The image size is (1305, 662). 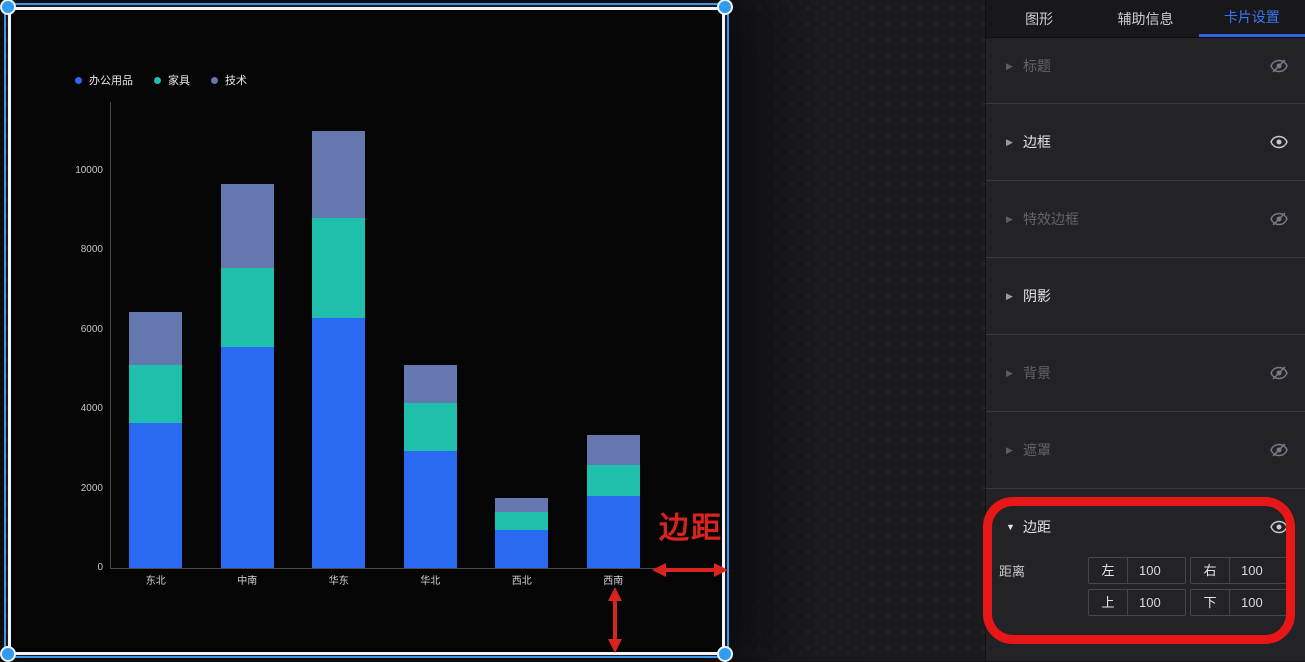 I want to click on section-shadow: ▶ 阴影, so click(x=1145, y=296).